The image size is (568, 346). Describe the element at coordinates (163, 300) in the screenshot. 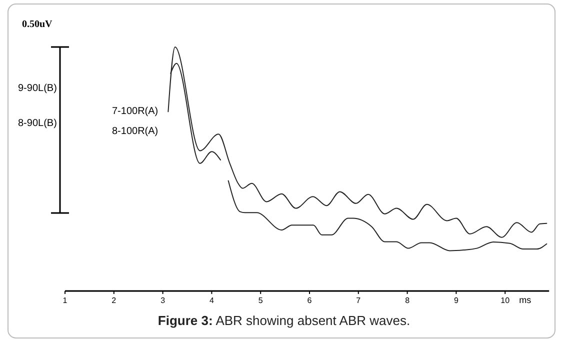

I see `x-tick-label: 3` at that location.